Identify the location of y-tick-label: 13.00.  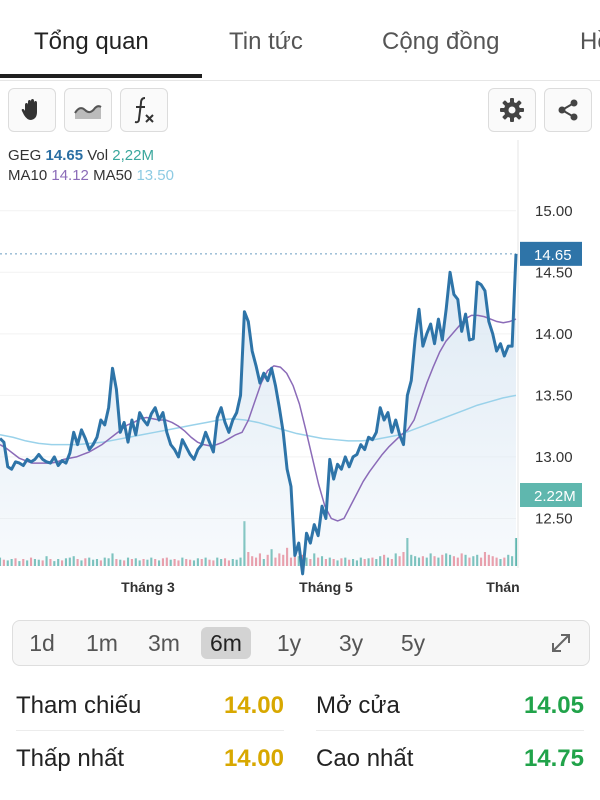
(554, 457).